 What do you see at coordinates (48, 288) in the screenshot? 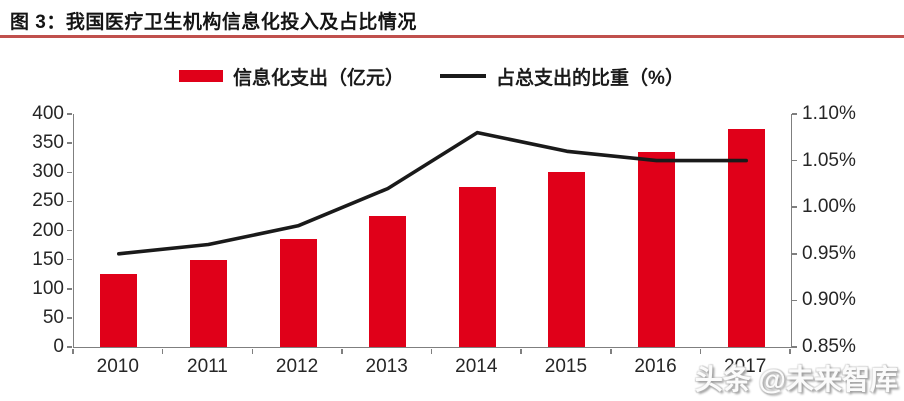
I see `left-axis-tick-label: 100` at bounding box center [48, 288].